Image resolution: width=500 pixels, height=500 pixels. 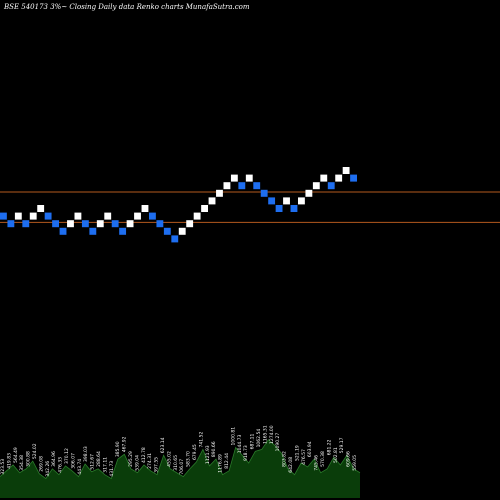 What do you see at coordinates (105, 465) in the screenshot?
I see `volume-label: 317.11` at bounding box center [105, 465].